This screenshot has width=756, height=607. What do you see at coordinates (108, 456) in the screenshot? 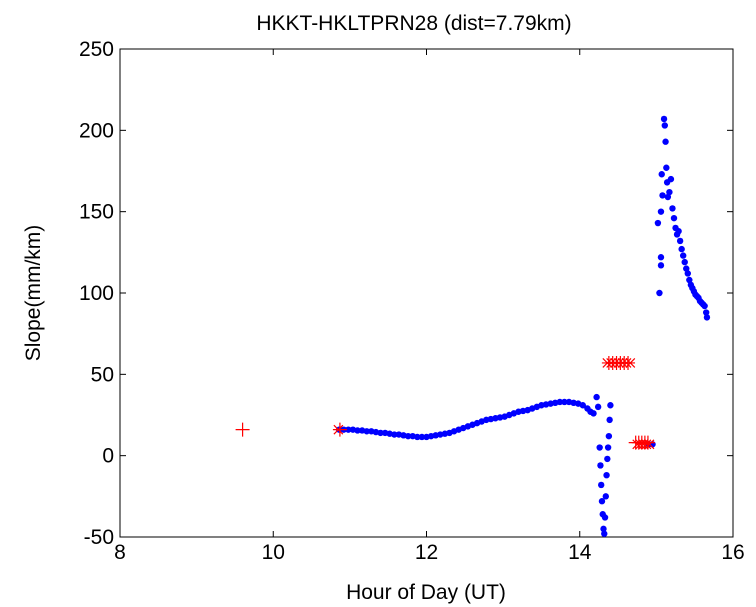
I see `y-tick-label: 0` at bounding box center [108, 456].